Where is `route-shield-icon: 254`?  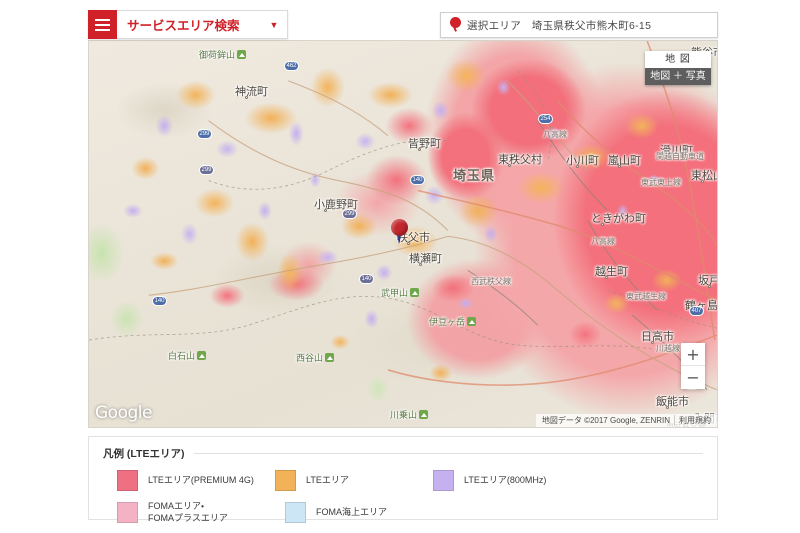 route-shield-icon: 254 is located at coordinates (545, 119).